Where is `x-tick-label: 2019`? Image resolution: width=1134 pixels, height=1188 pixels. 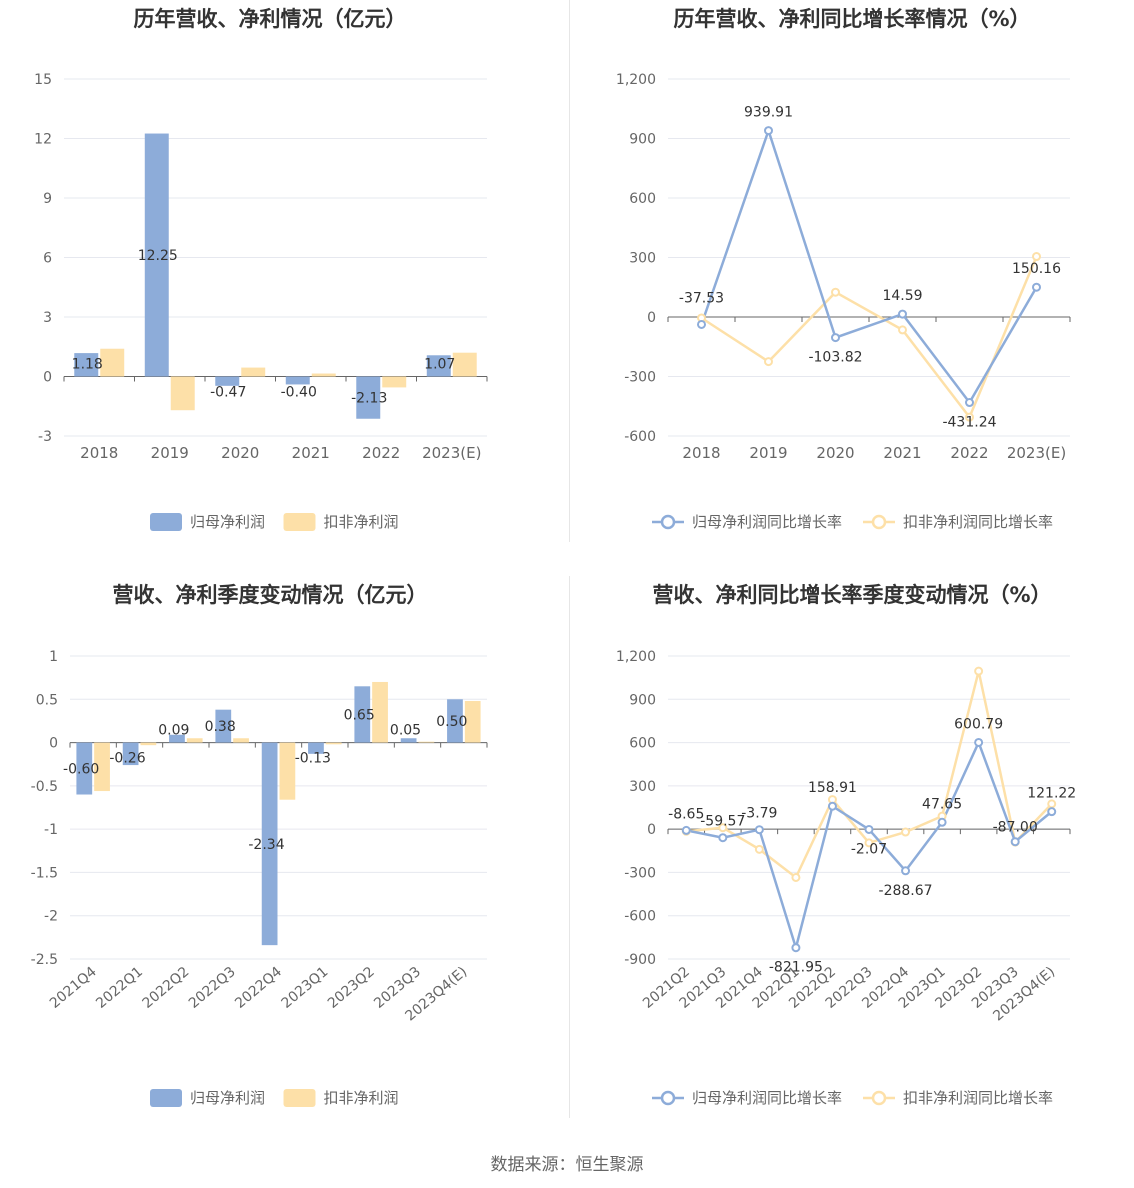 x-tick-label: 2019 is located at coordinates (768, 453).